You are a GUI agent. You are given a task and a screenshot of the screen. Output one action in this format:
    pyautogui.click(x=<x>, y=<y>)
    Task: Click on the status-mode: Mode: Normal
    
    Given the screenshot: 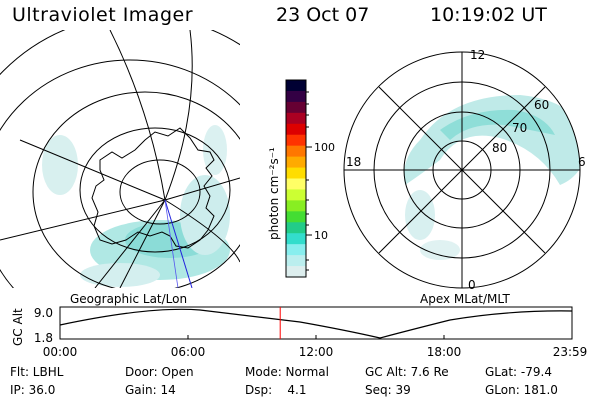 What is the action you would take?
    pyautogui.click(x=287, y=372)
    